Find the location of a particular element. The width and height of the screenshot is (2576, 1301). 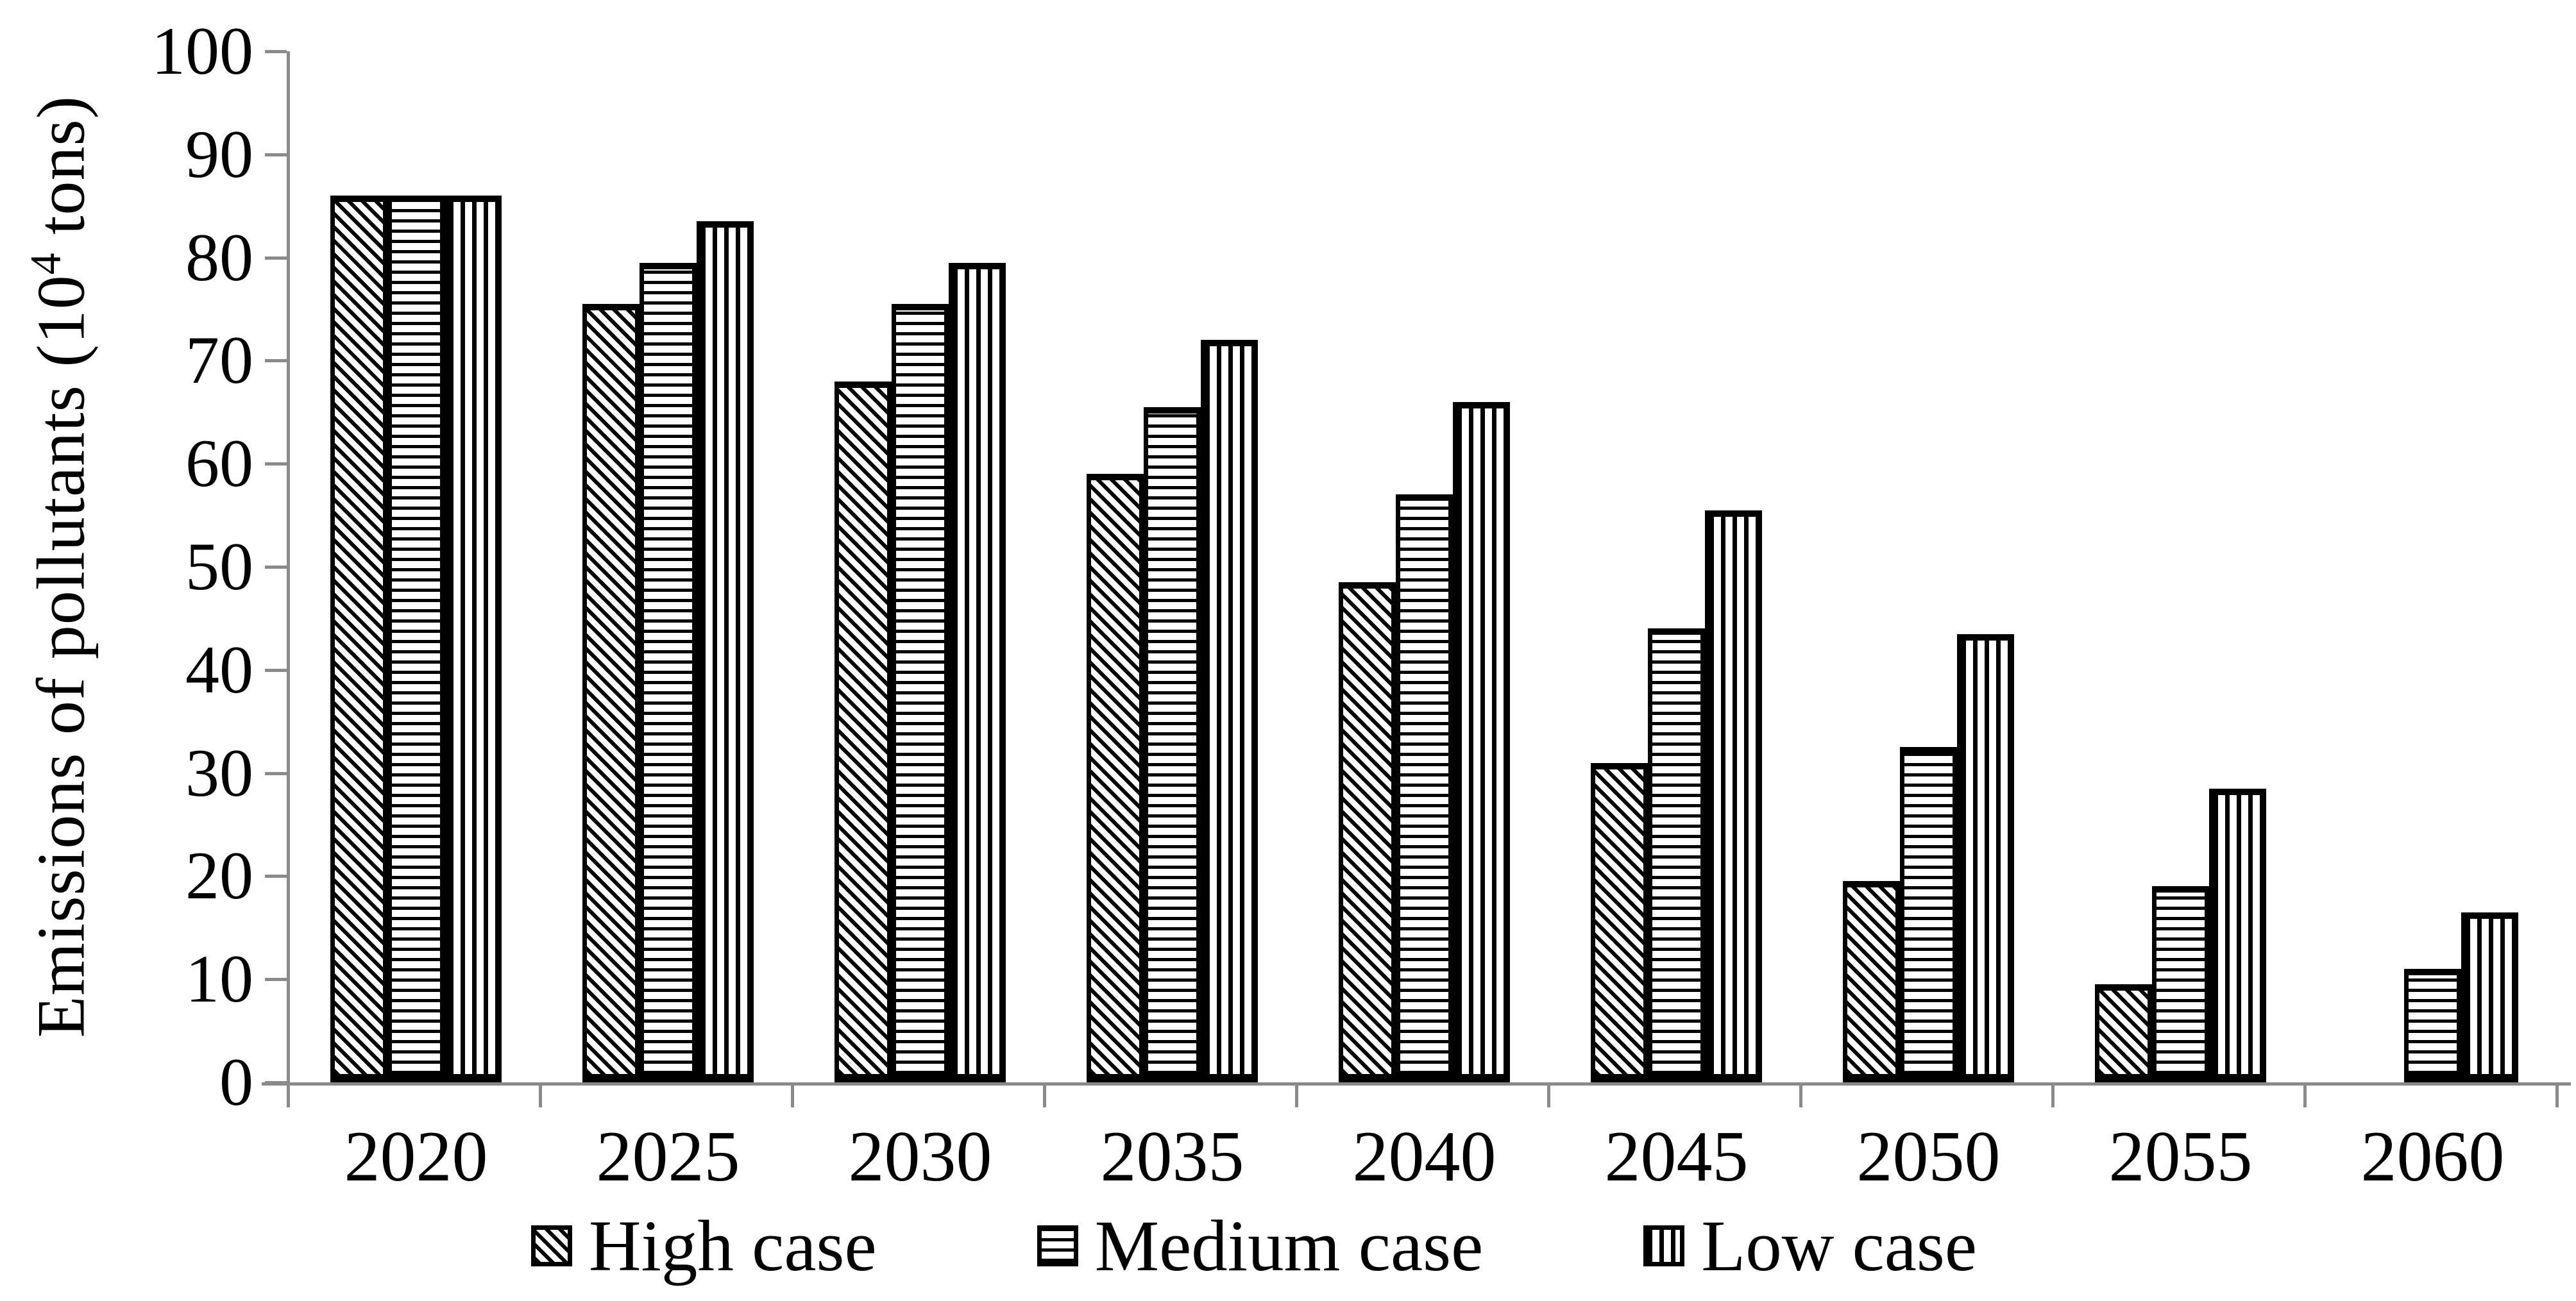

bar-medium-case-2040 is located at coordinates (1424, 788).